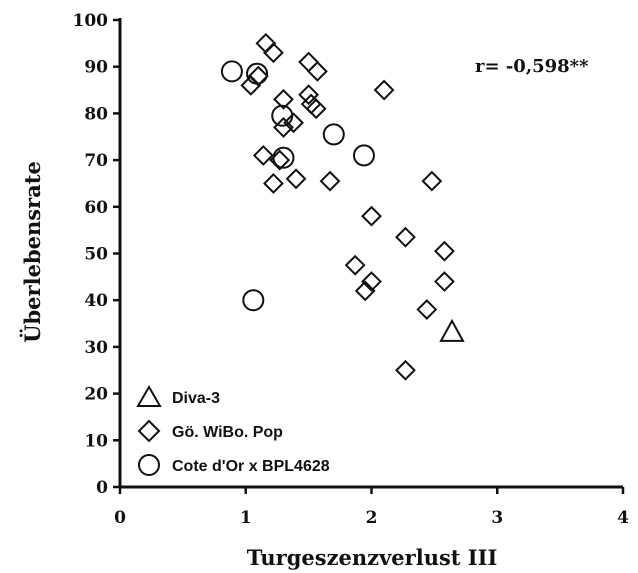 The image size is (638, 573). I want to click on legend-label-cotedor: Cote d'Or x BPL4628, so click(251, 466).